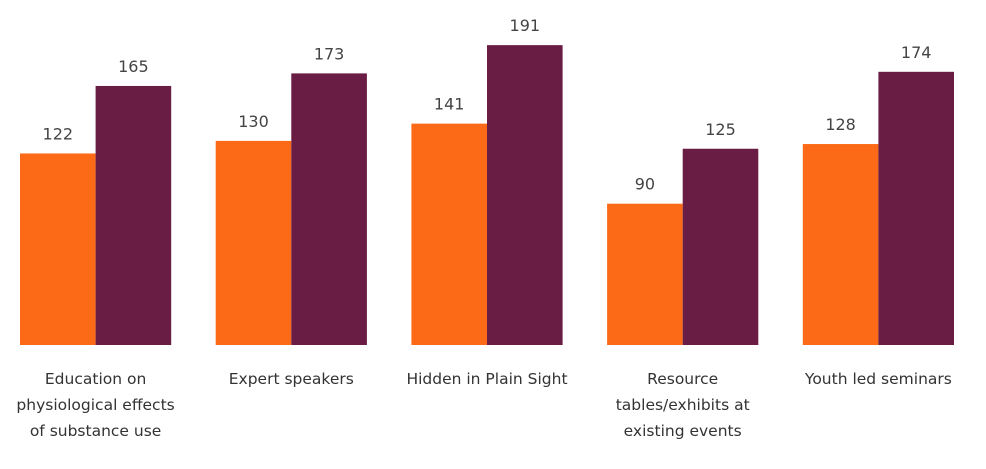 This screenshot has height=469, width=986. Describe the element at coordinates (449, 104) in the screenshot. I see `value-label: 141` at that location.